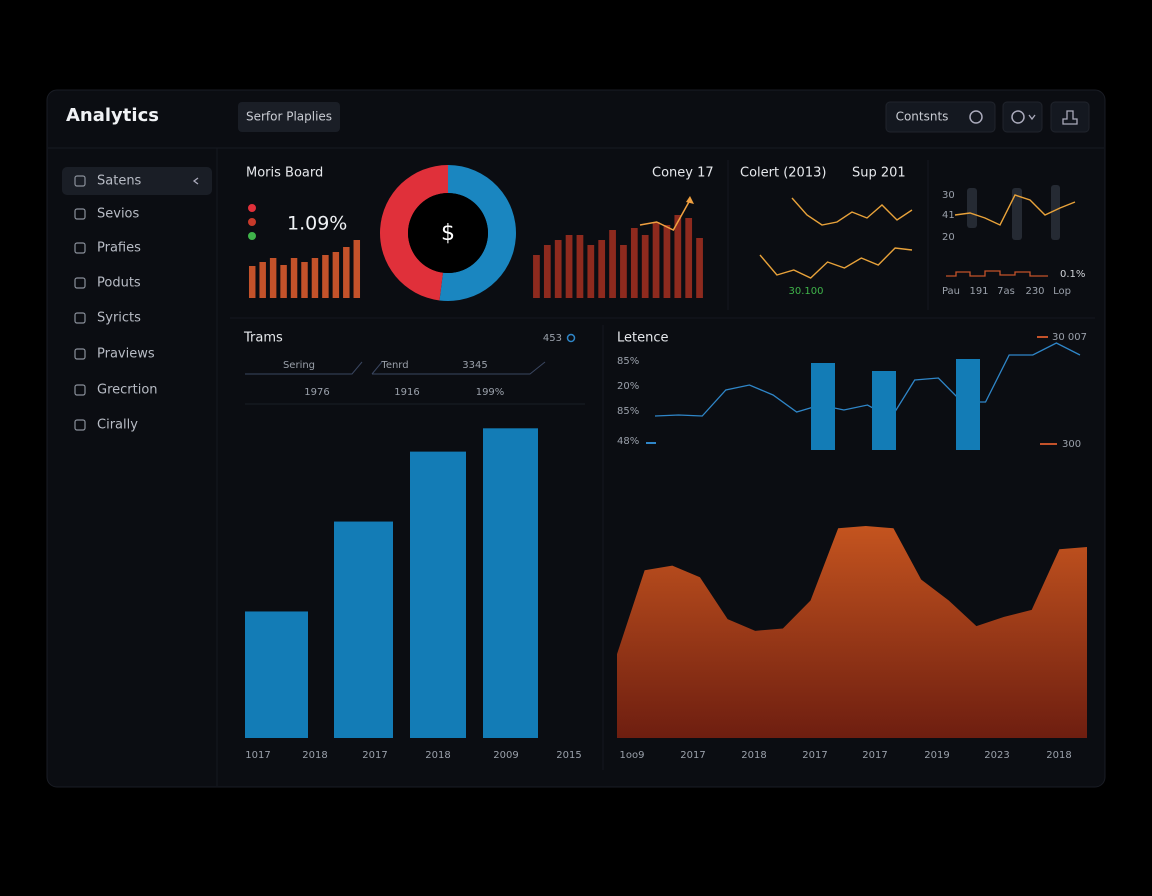  I want to click on menu-button, so click(1022, 117).